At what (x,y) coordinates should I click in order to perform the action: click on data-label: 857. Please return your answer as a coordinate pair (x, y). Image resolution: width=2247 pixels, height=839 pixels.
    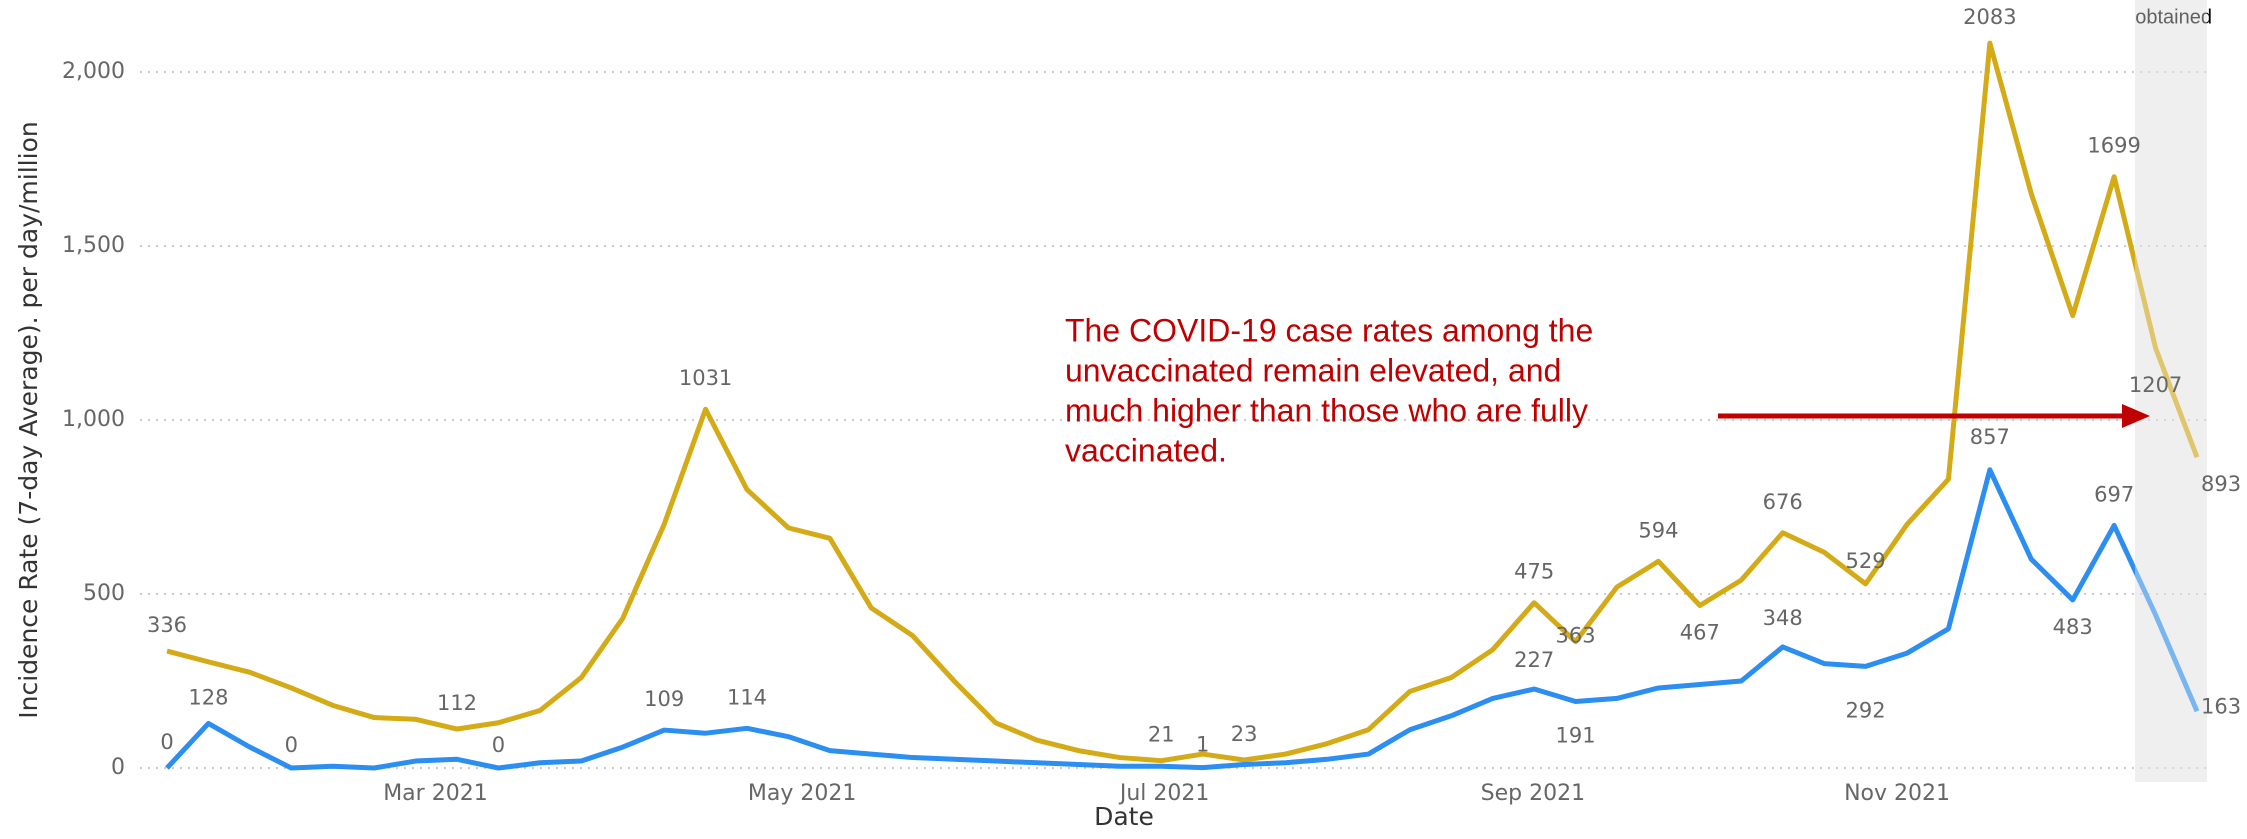
    Looking at the image, I should click on (1990, 437).